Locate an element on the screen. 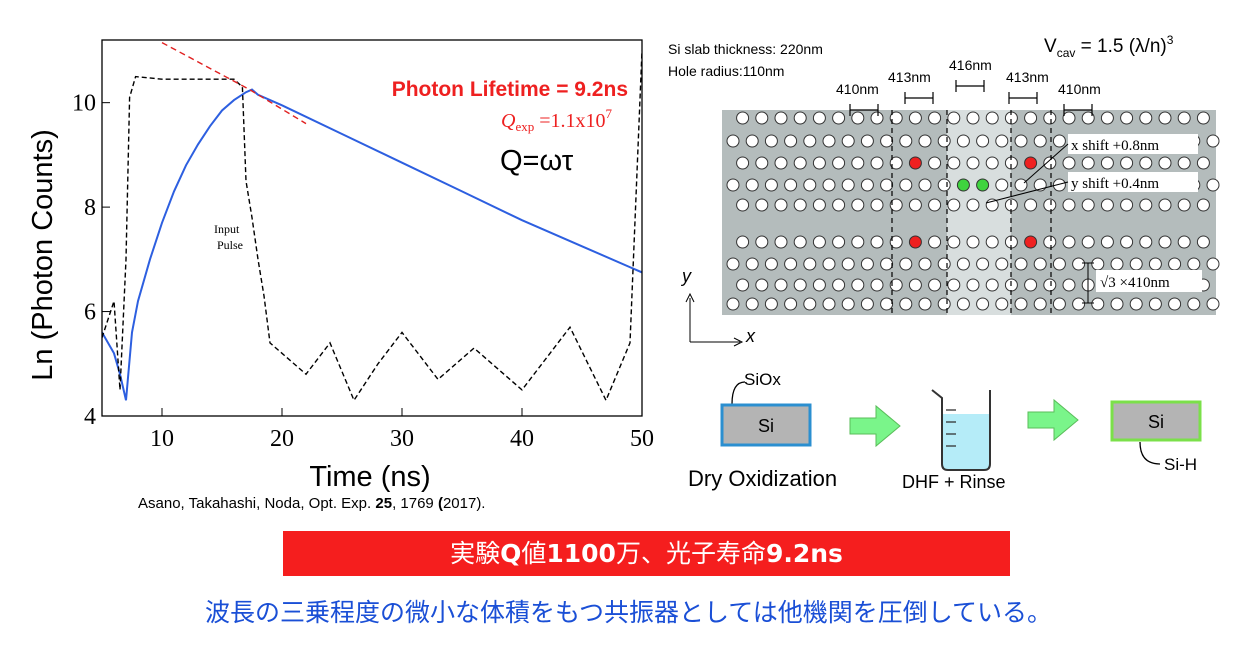  spacing-label-1: 410nm is located at coordinates (857, 89).